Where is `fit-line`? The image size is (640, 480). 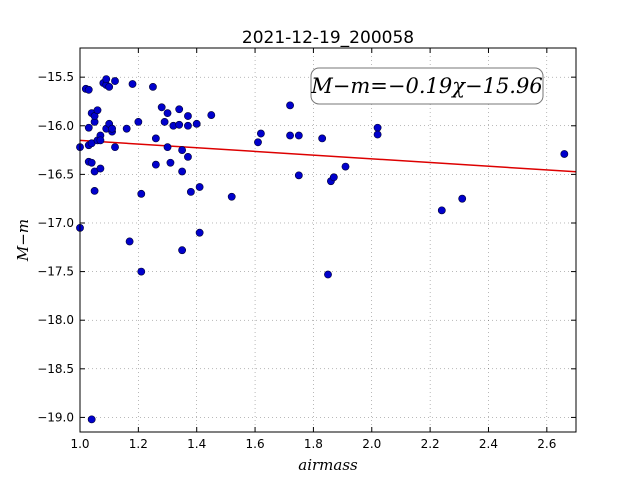
fit-line is located at coordinates (328, 156).